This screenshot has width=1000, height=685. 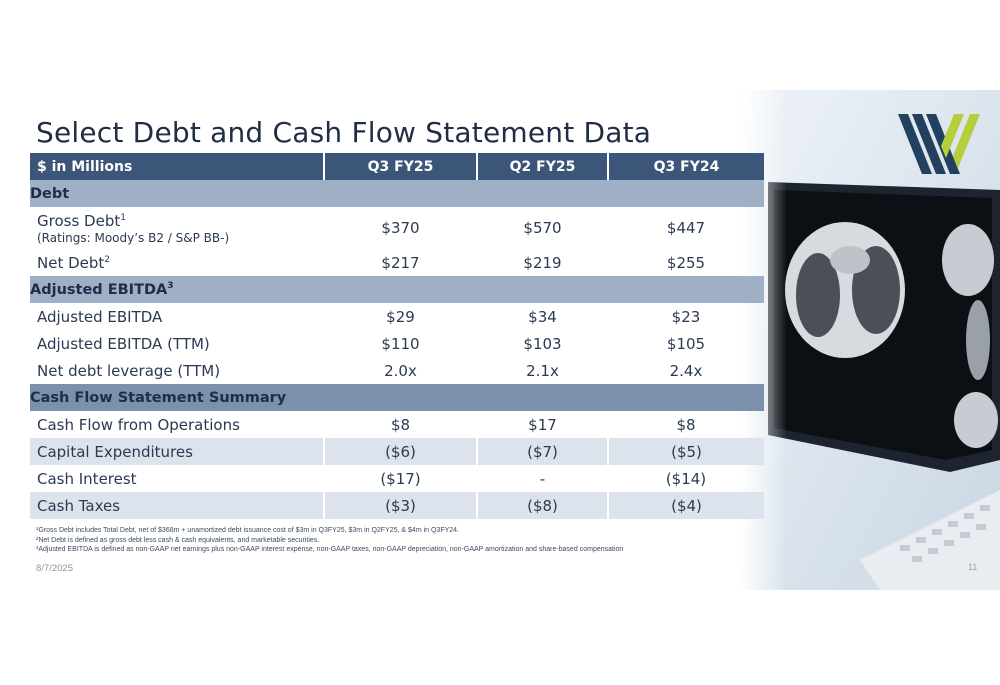 I want to click on section-adjusted-ebitda: Adjusted EBITDA3, so click(x=397, y=289).